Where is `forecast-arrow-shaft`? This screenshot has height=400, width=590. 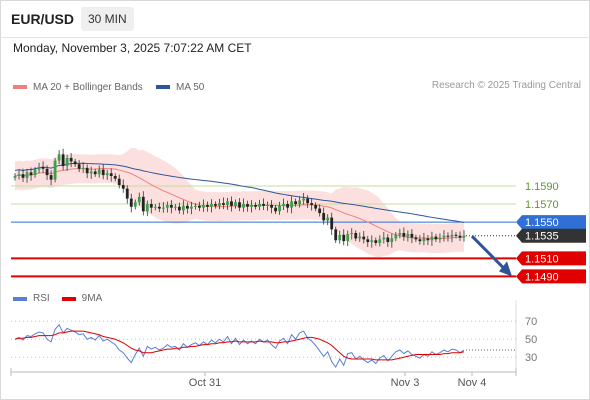 forecast-arrow-shaft is located at coordinates (487, 252).